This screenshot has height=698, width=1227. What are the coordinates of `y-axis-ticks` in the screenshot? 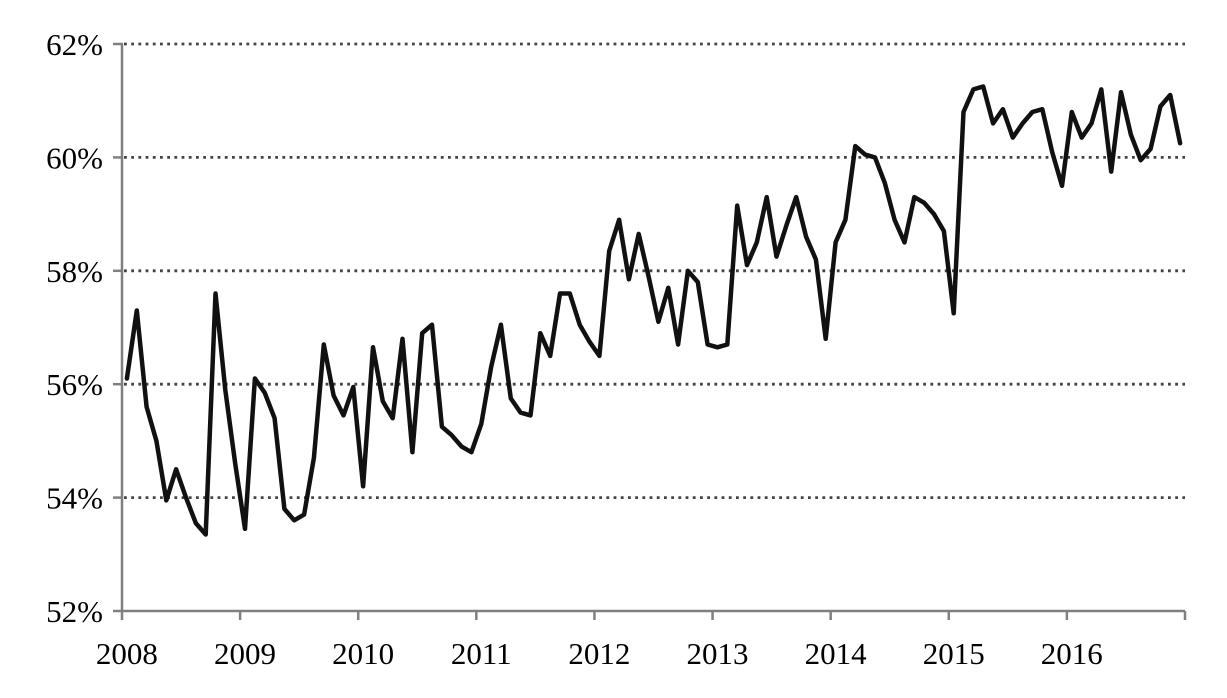 It's located at (118, 327).